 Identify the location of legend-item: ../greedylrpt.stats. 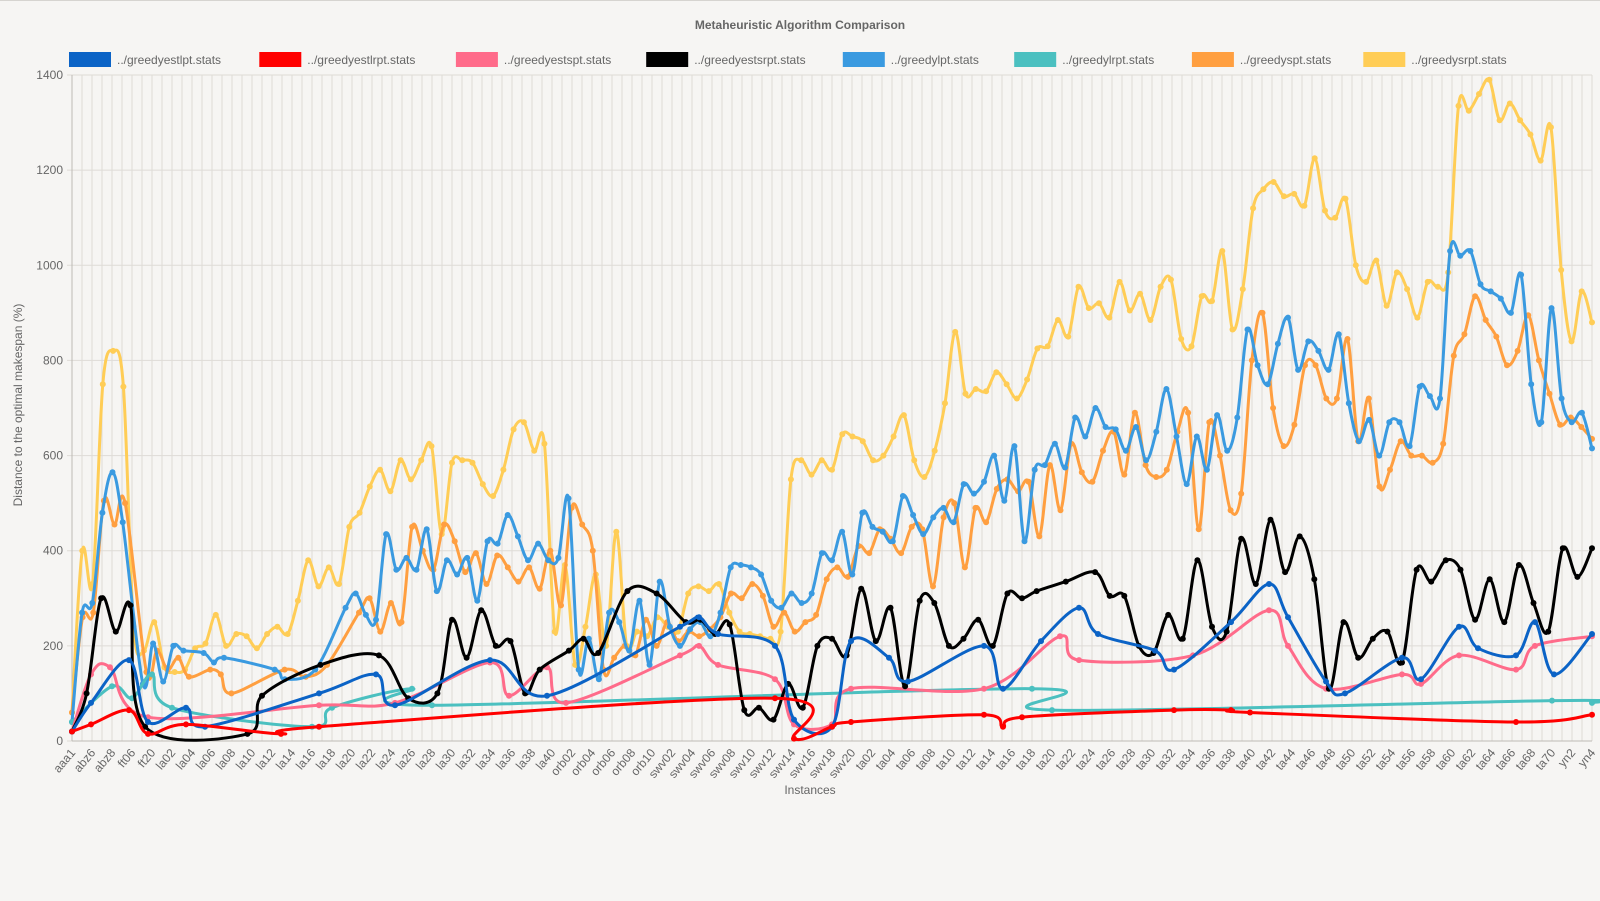
(1084, 59).